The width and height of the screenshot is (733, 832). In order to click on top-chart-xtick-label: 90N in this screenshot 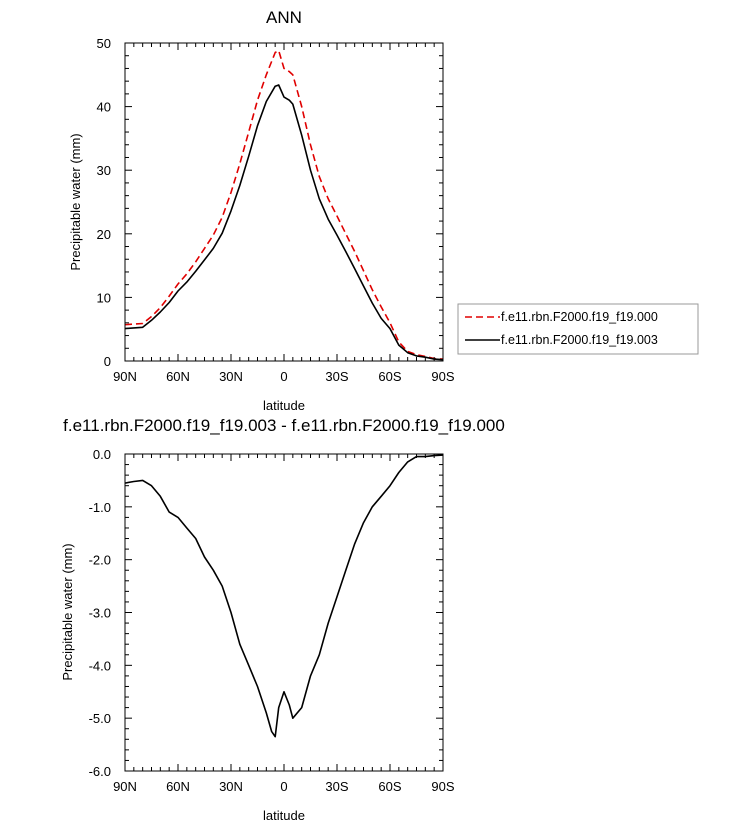, I will do `click(125, 376)`.